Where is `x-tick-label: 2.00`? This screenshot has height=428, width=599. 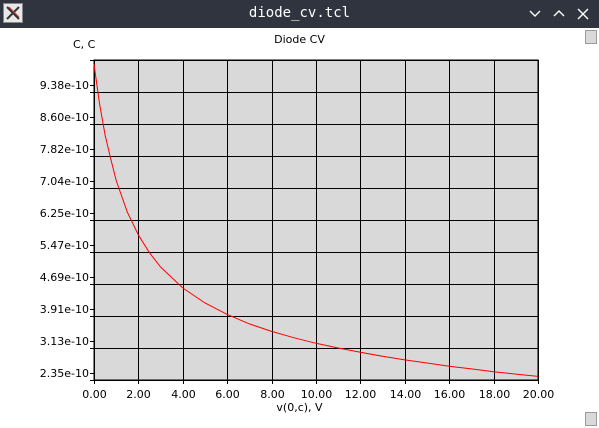
x-tick-label: 2.00 is located at coordinates (138, 394).